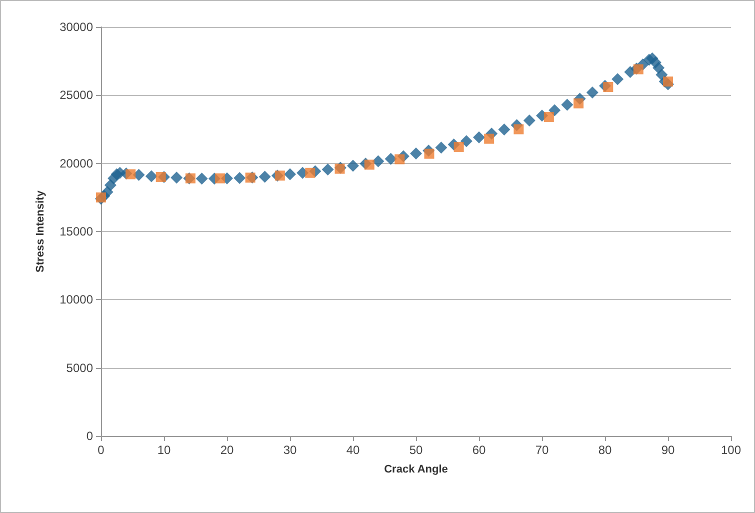 This screenshot has width=755, height=513. I want to click on y-tick-label: 0, so click(90, 436).